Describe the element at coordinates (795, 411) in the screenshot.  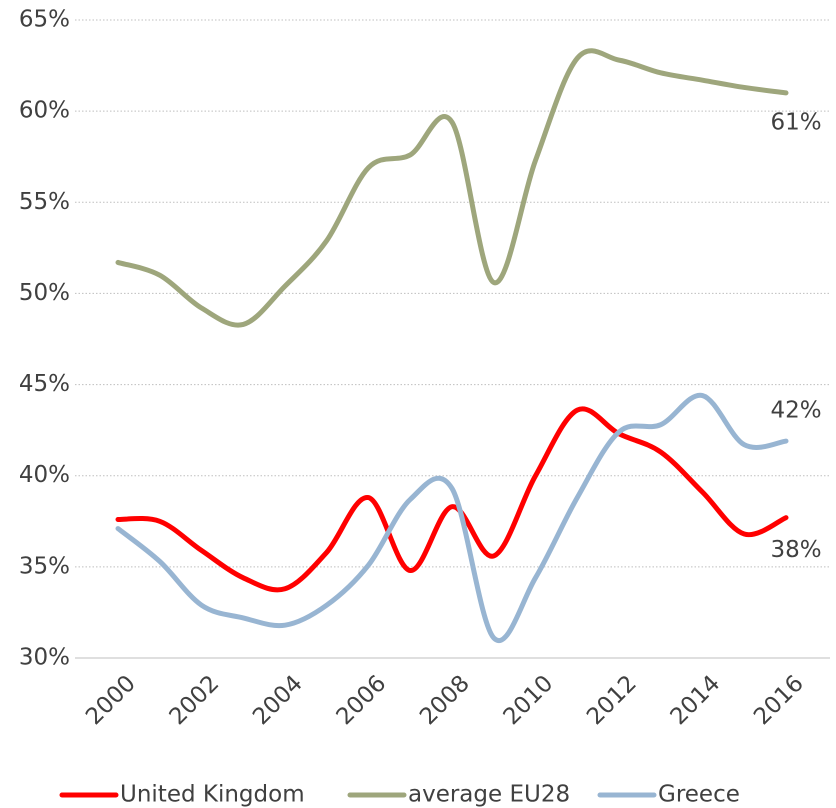
I see `data-label: 42%` at that location.